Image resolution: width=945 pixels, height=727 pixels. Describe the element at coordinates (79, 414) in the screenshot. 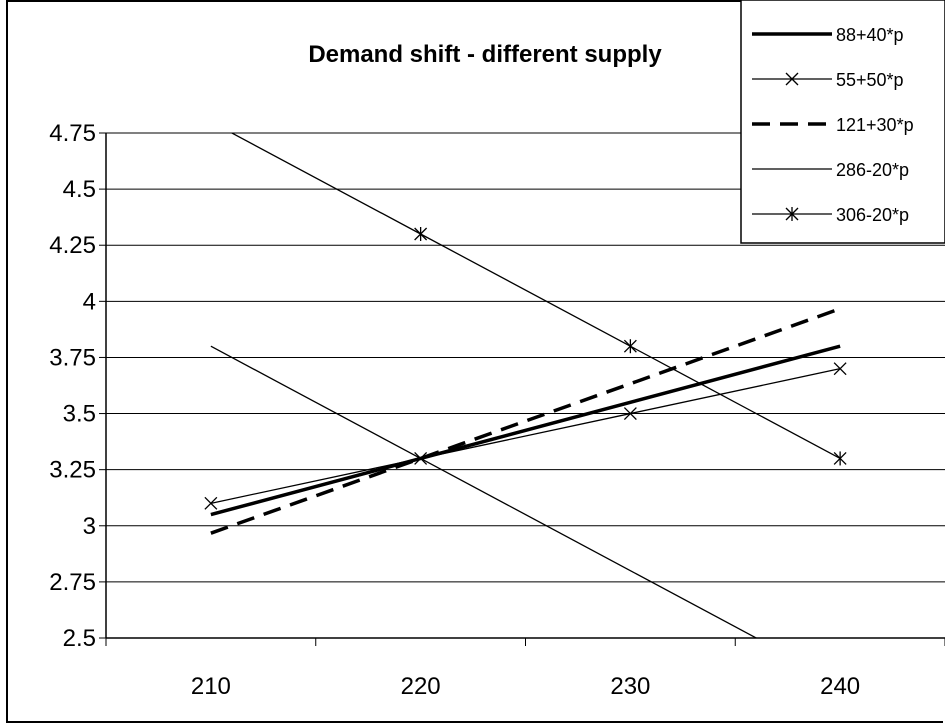

I see `y-tick-label: 3.5` at that location.